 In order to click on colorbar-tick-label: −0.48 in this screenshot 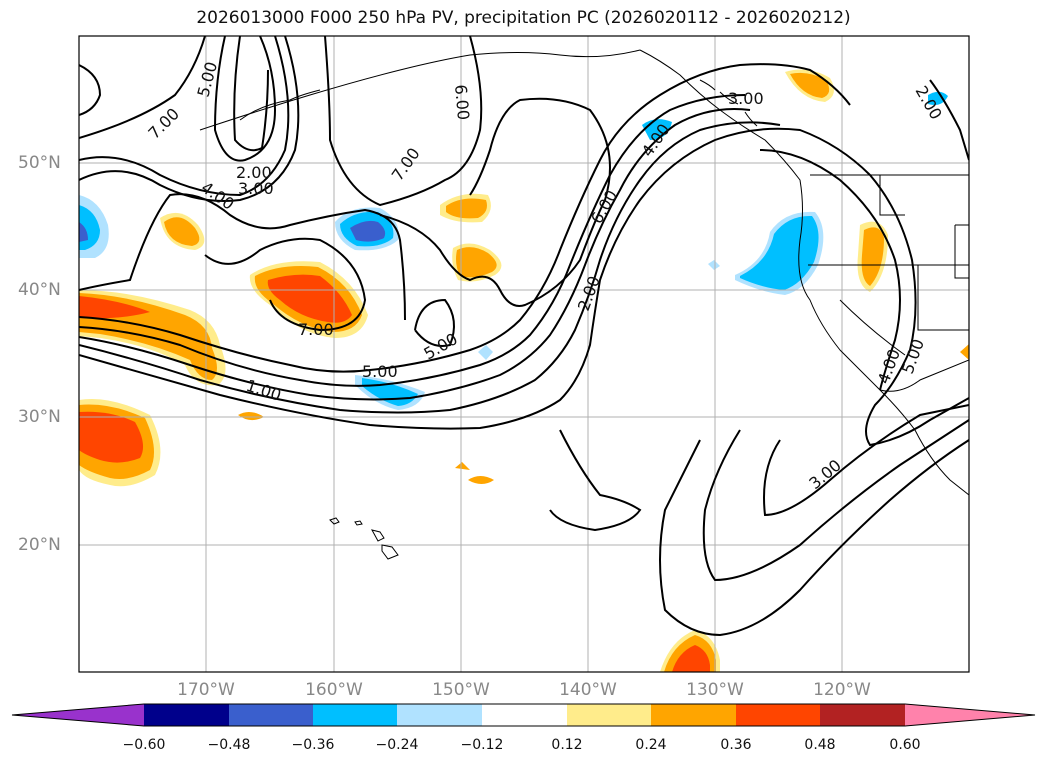, I will do `click(229, 745)`.